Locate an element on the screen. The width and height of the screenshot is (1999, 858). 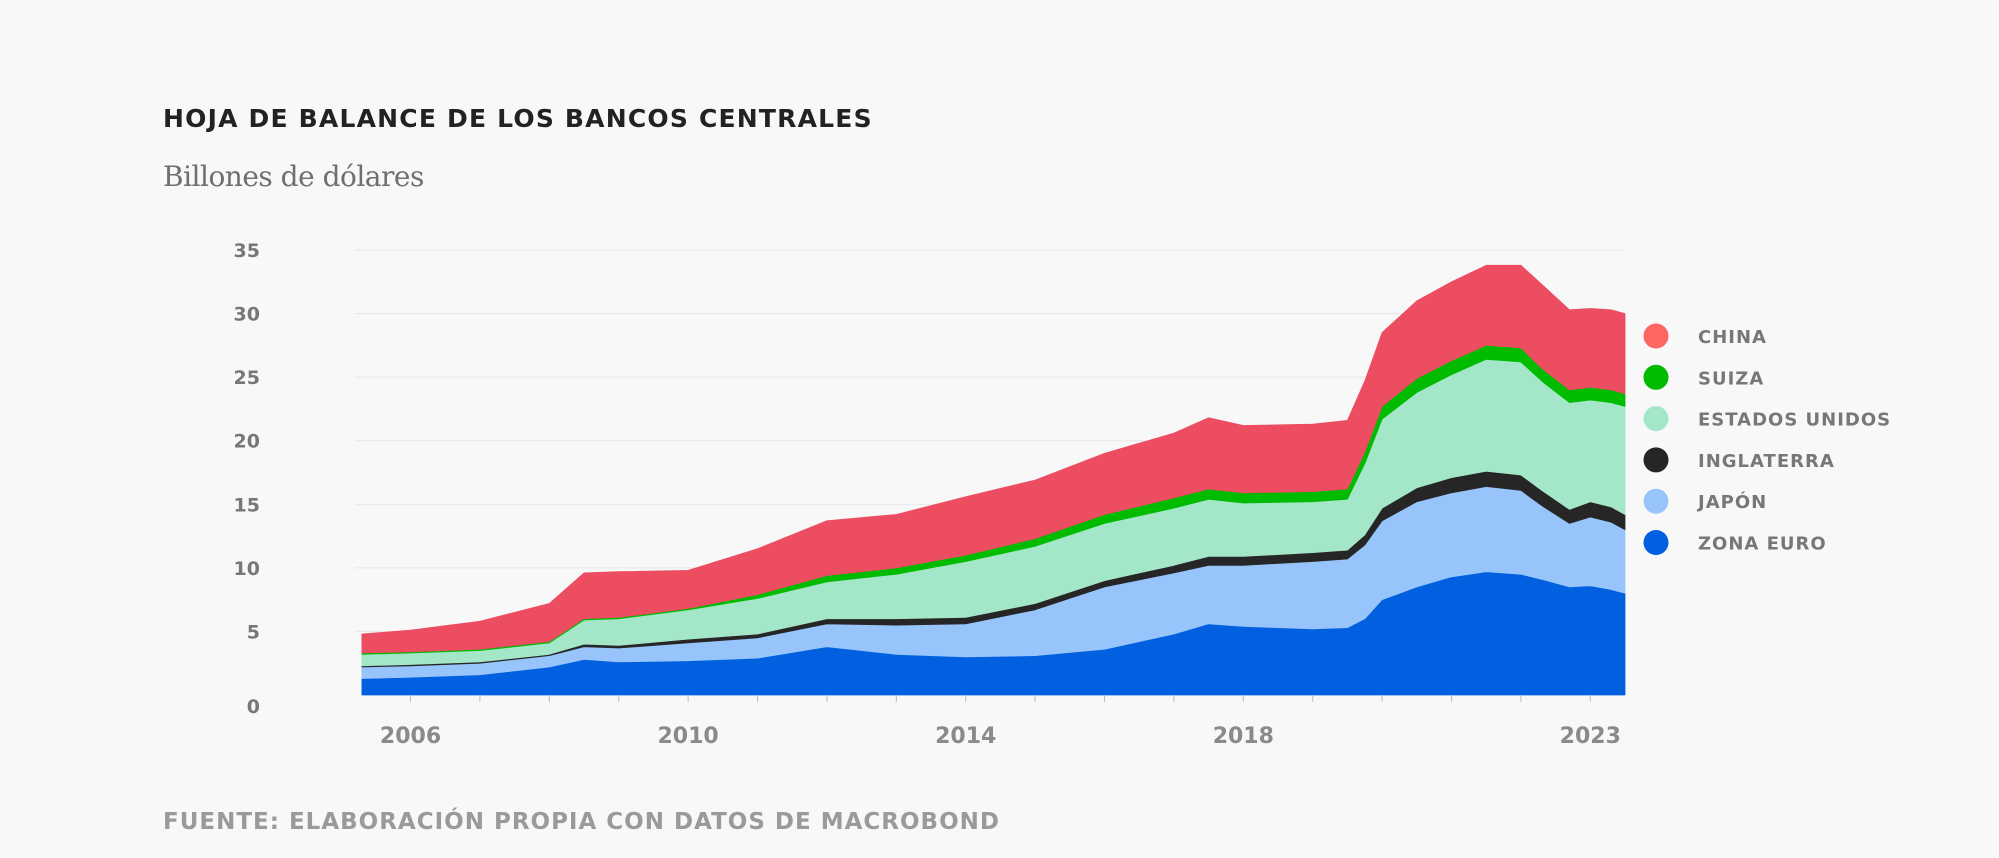
legend-label-jap-n: JAPÓN is located at coordinates (1731, 502).